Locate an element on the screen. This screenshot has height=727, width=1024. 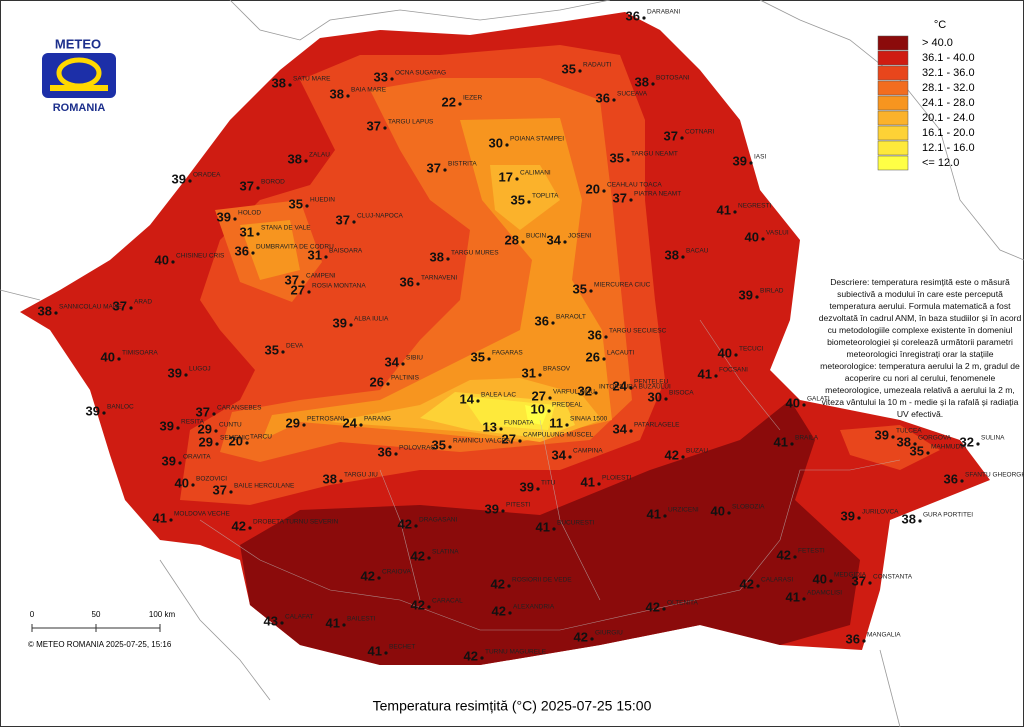
station-value: 40 is located at coordinates (752, 236).